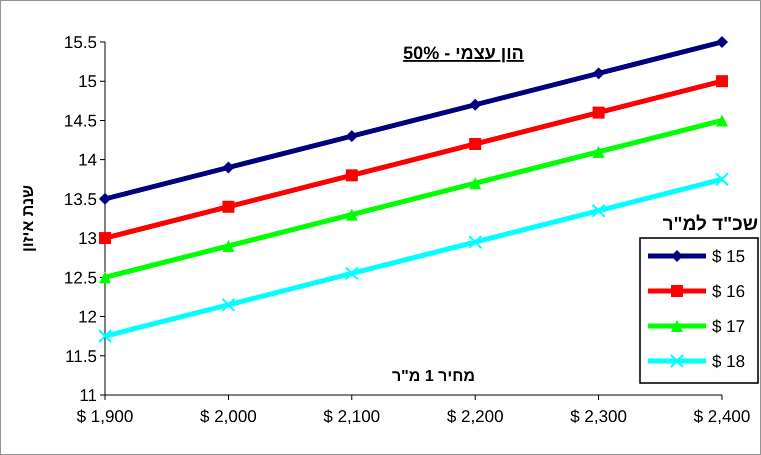 The width and height of the screenshot is (761, 455). What do you see at coordinates (722, 416) in the screenshot?
I see `x-tick-label: $ 2,400` at bounding box center [722, 416].